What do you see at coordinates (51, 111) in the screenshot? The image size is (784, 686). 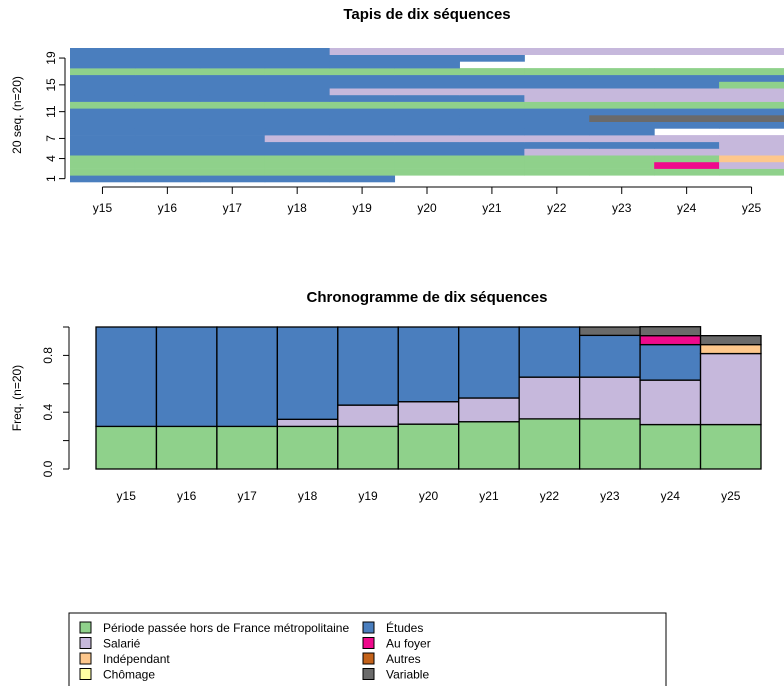 I see `y-tick-label: 11` at bounding box center [51, 111].